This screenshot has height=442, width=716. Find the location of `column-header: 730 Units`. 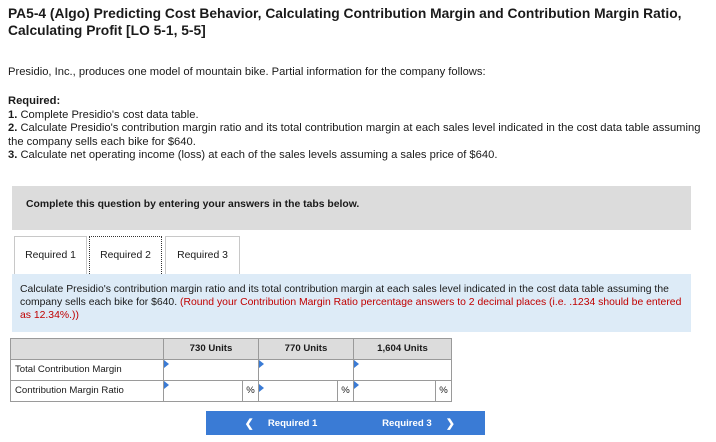

column-header: 730 Units is located at coordinates (211, 349).